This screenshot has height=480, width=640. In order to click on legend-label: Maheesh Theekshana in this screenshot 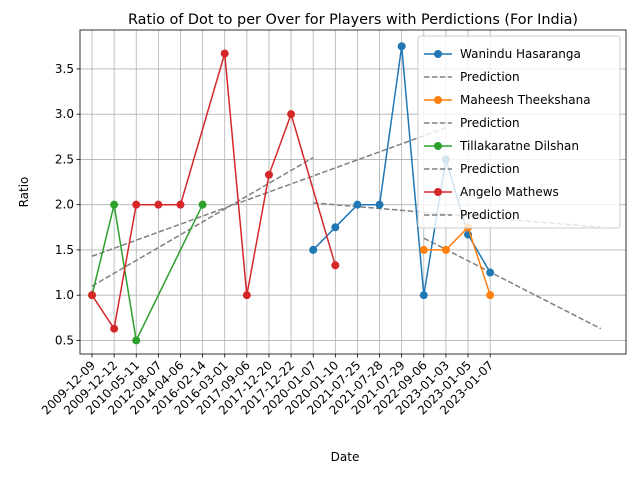, I will do `click(525, 100)`.